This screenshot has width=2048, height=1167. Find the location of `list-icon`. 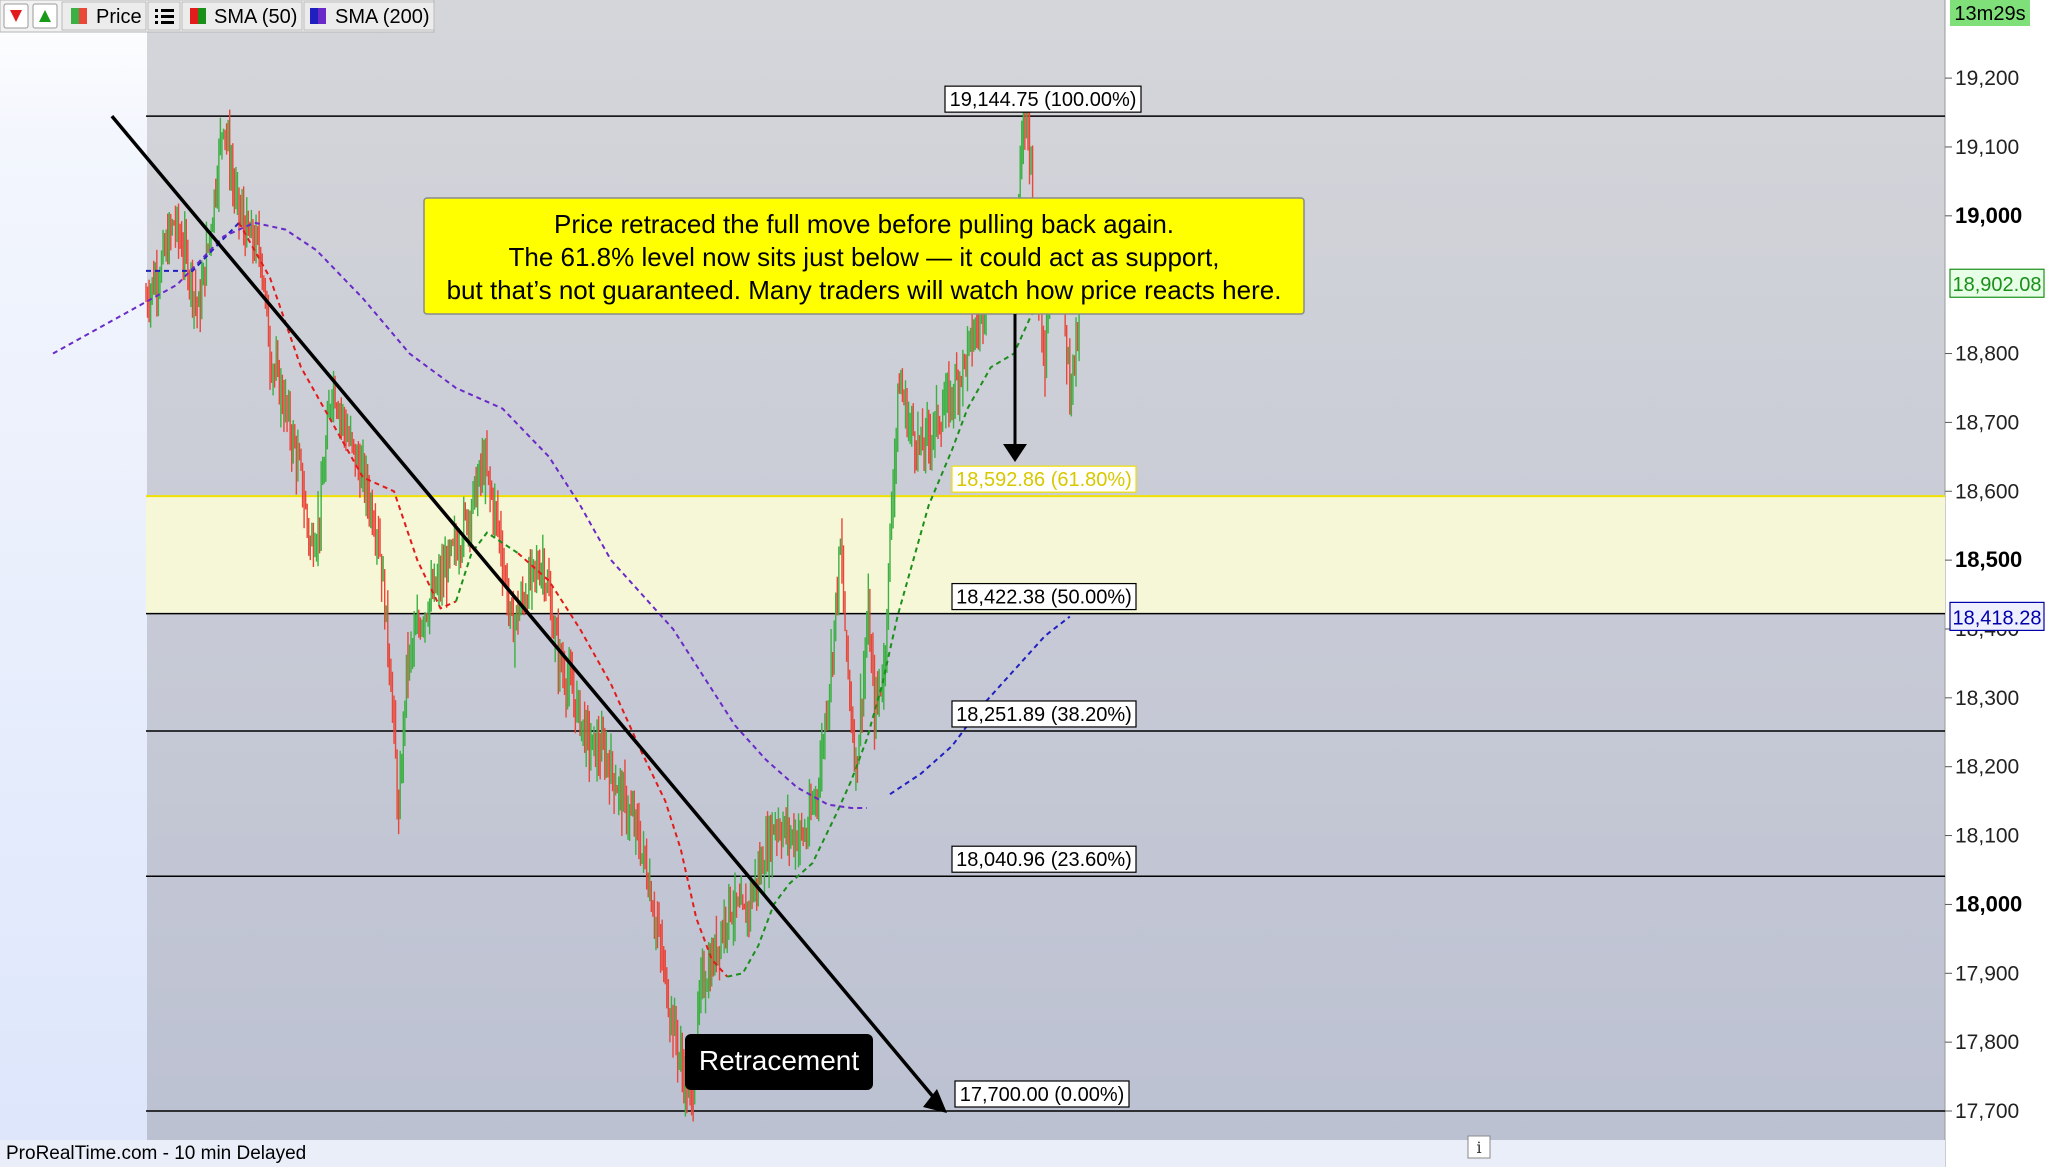

list-icon is located at coordinates (164, 16).